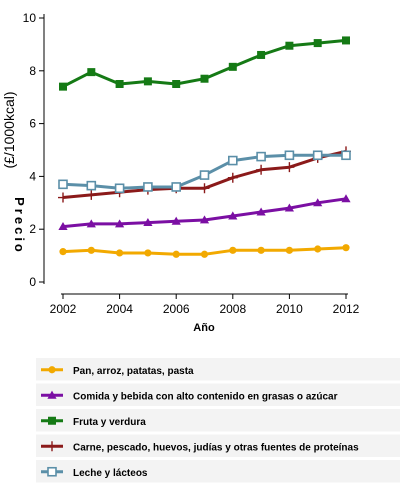 The height and width of the screenshot is (494, 400). I want to click on x-tick-label: 2002, so click(63, 309).